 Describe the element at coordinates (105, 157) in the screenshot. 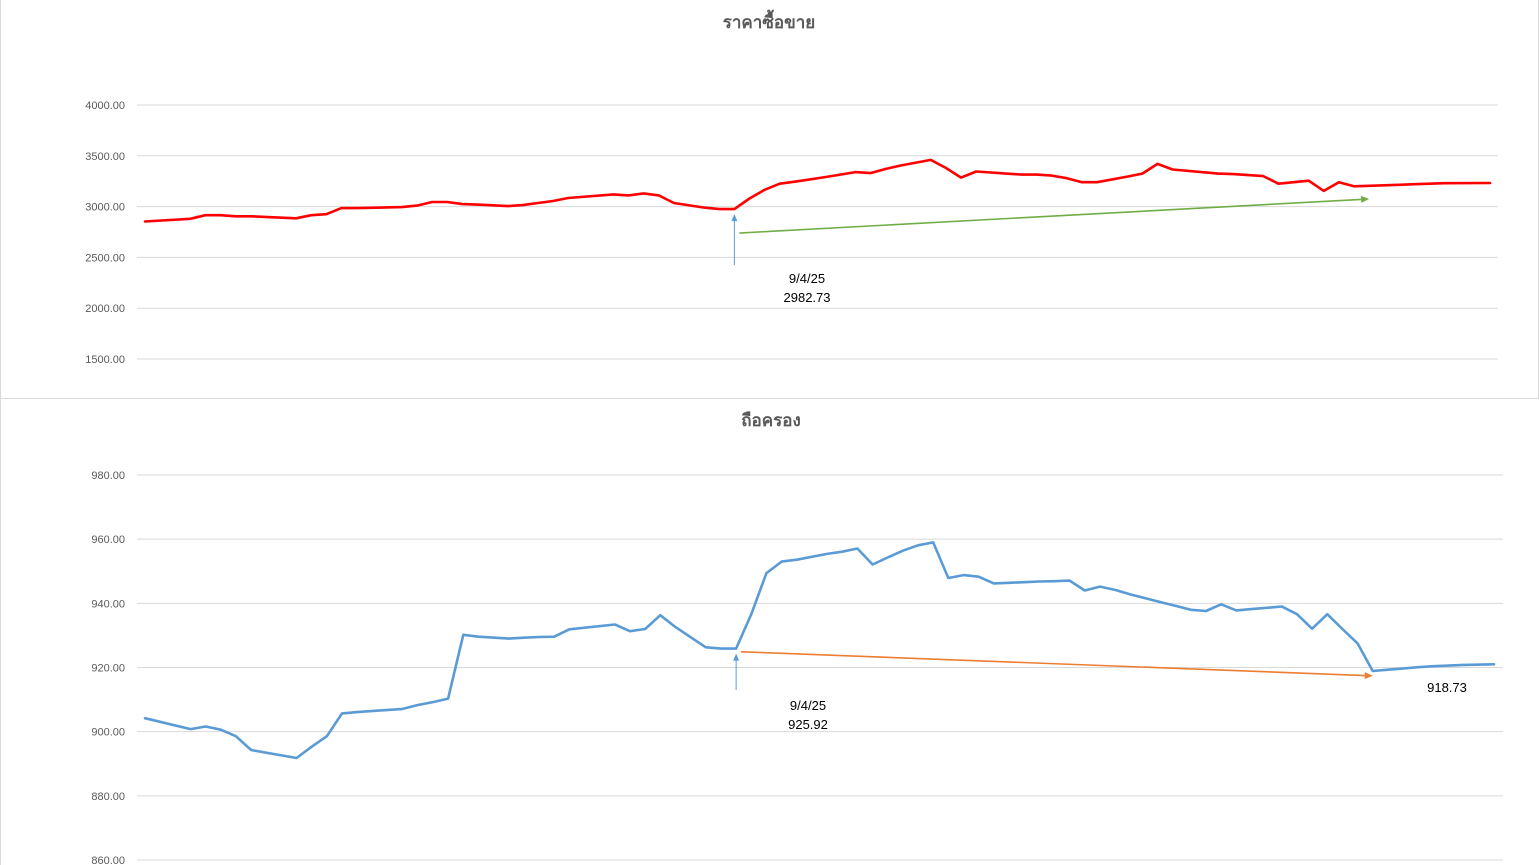

I see `price-y-tick-label: 3500.00` at that location.